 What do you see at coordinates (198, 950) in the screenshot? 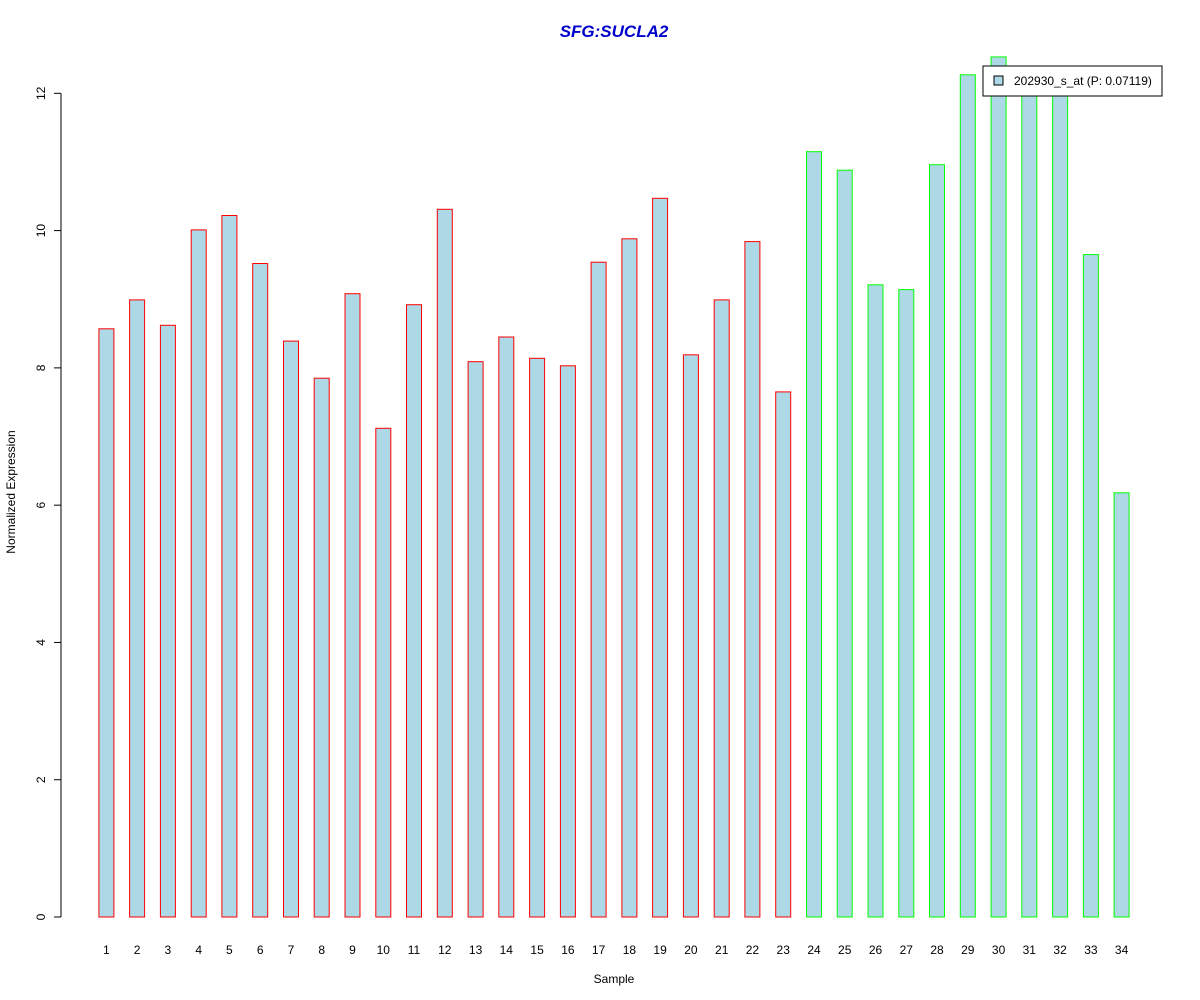
I see `x-tick-label: 4` at bounding box center [198, 950].